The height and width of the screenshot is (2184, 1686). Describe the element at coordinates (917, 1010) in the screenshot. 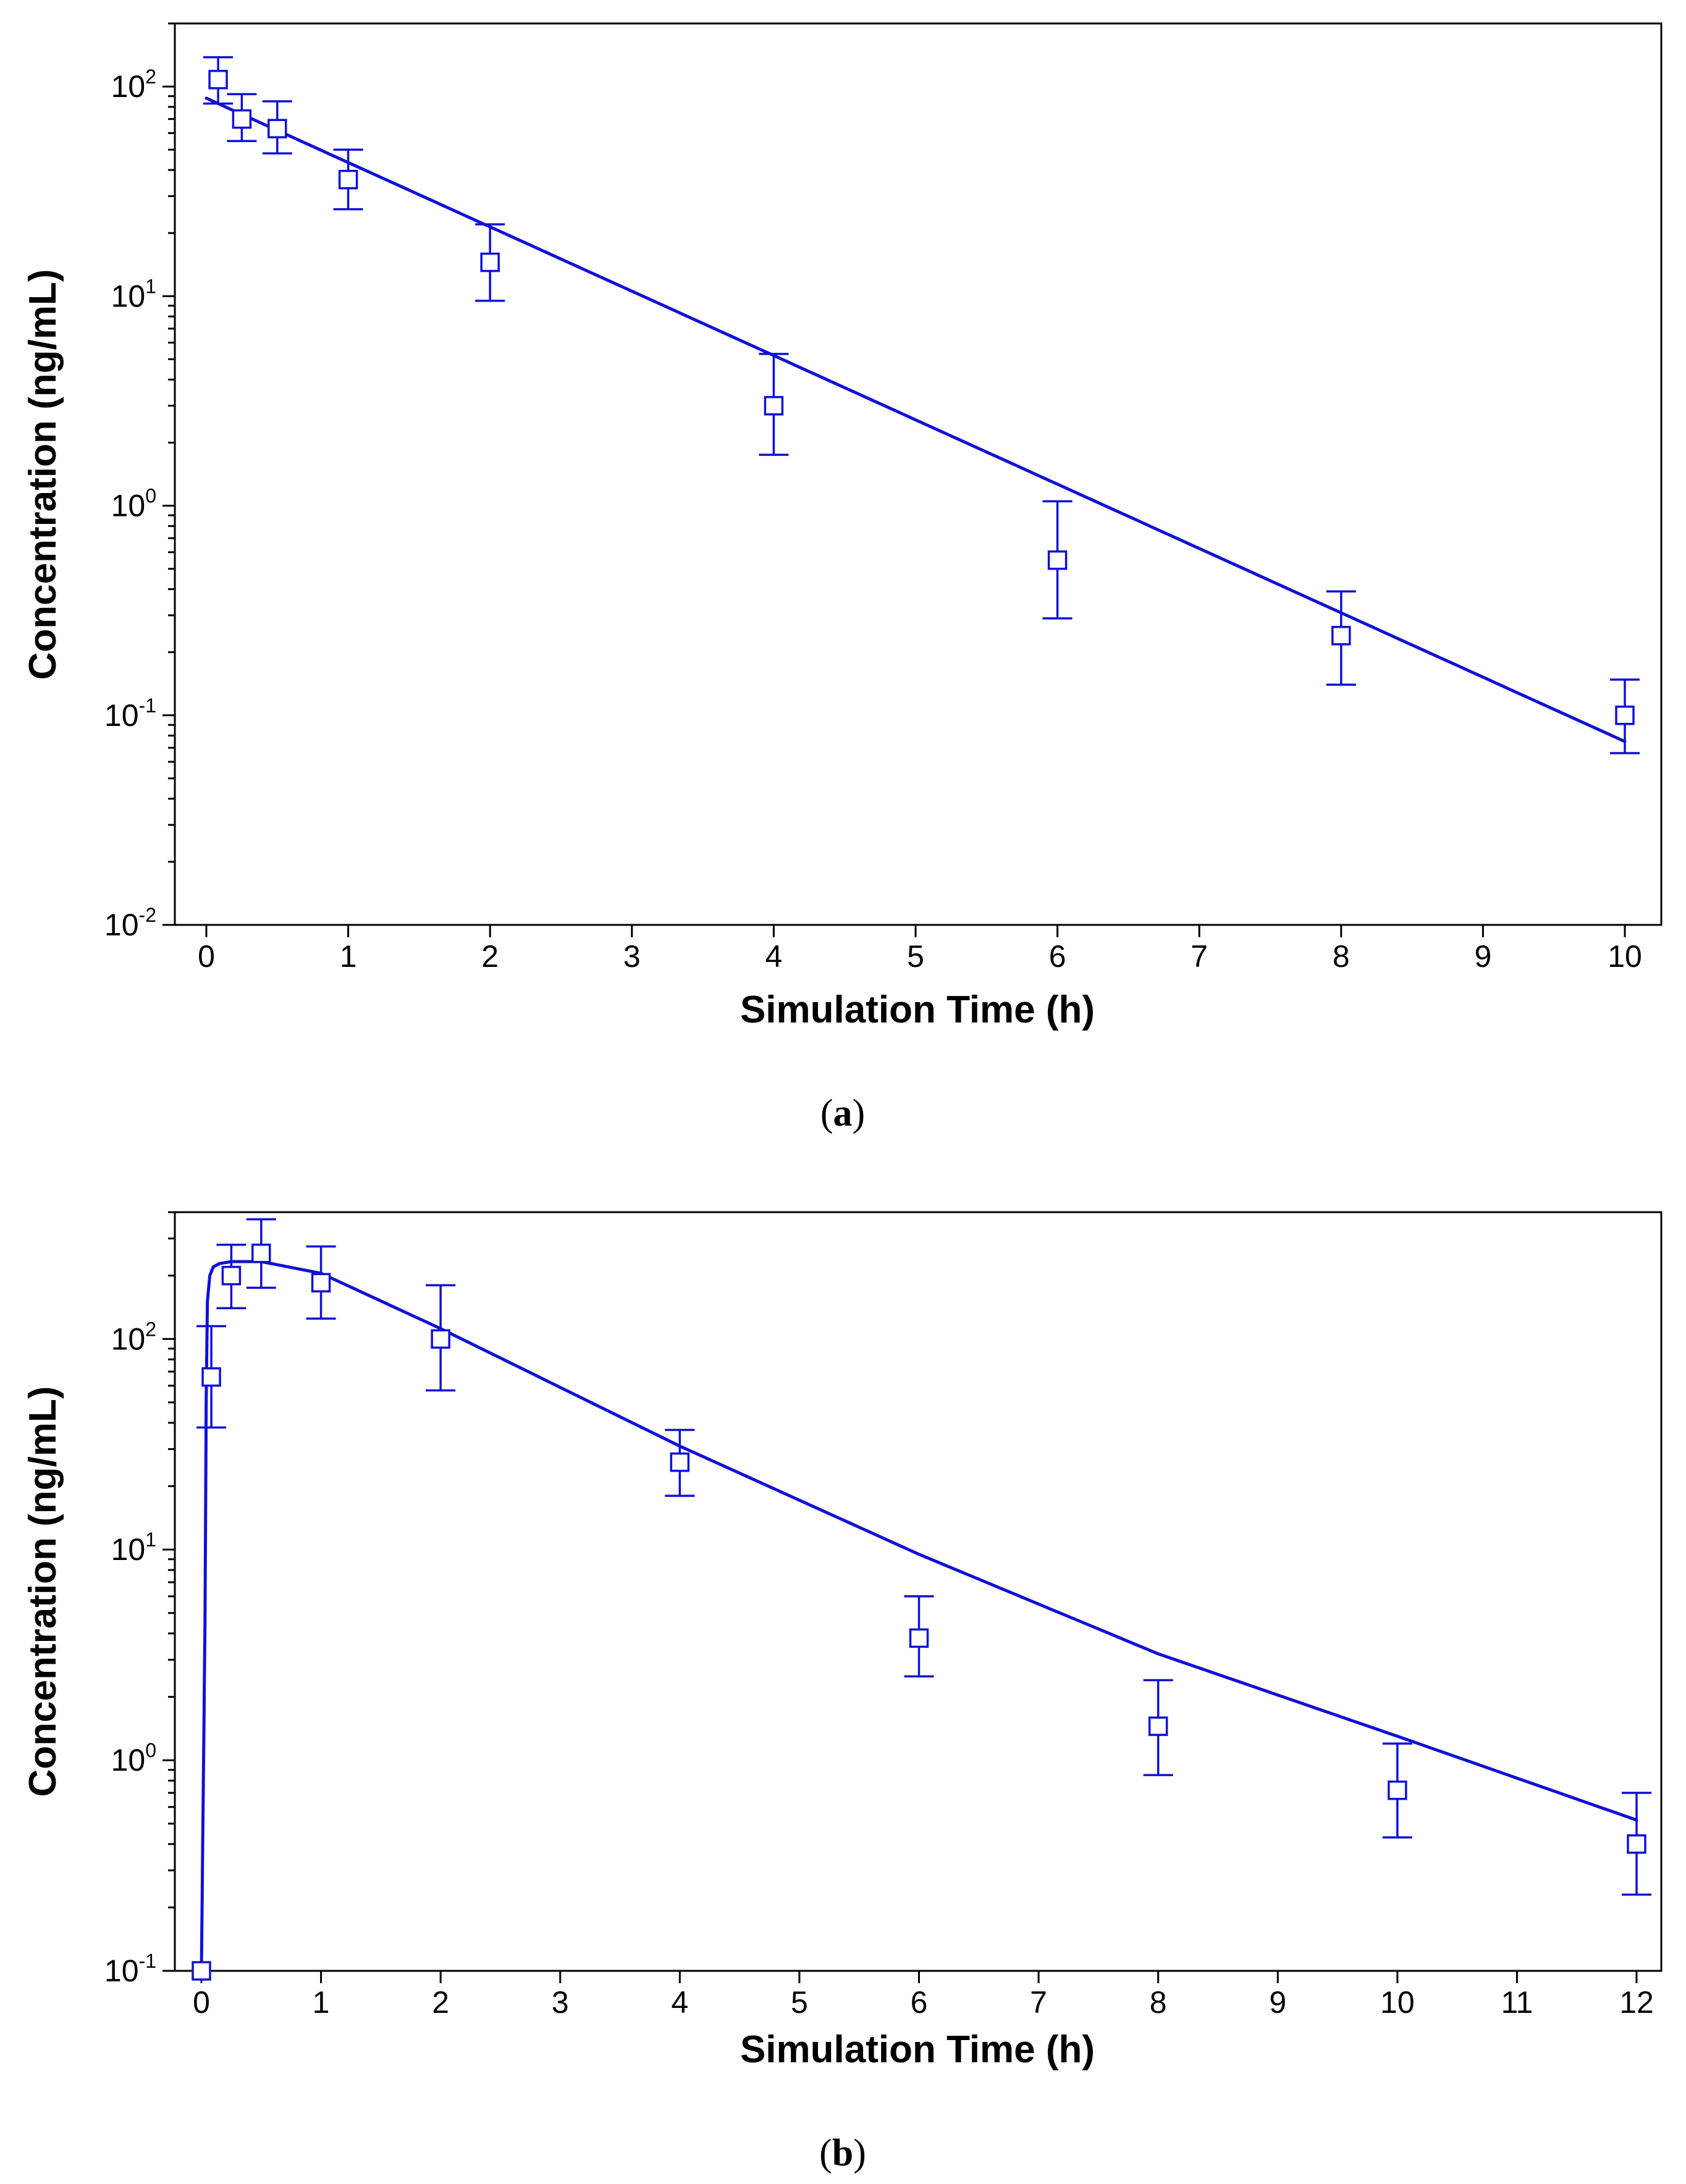

I see `panel-a-x-axis-title: Simulation Time (h)` at that location.